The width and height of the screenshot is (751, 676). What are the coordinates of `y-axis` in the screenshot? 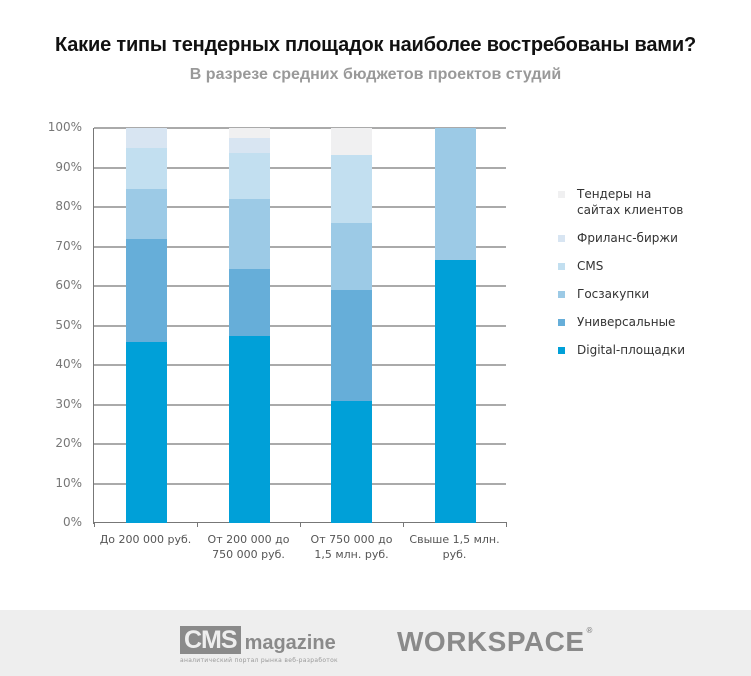 It's located at (93, 326).